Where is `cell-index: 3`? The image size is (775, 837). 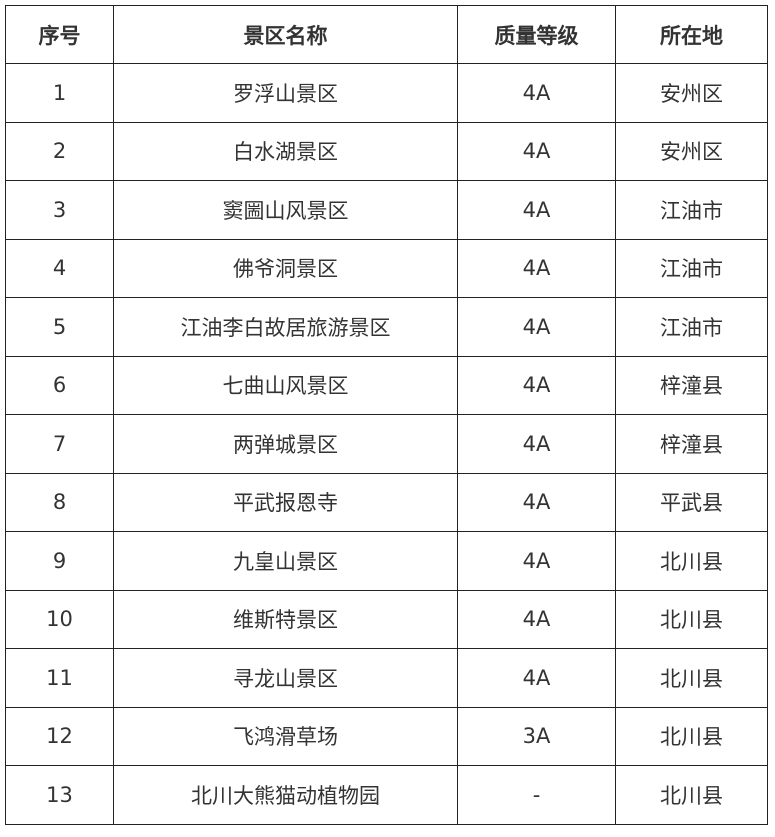 cell-index: 3 is located at coordinates (59, 210).